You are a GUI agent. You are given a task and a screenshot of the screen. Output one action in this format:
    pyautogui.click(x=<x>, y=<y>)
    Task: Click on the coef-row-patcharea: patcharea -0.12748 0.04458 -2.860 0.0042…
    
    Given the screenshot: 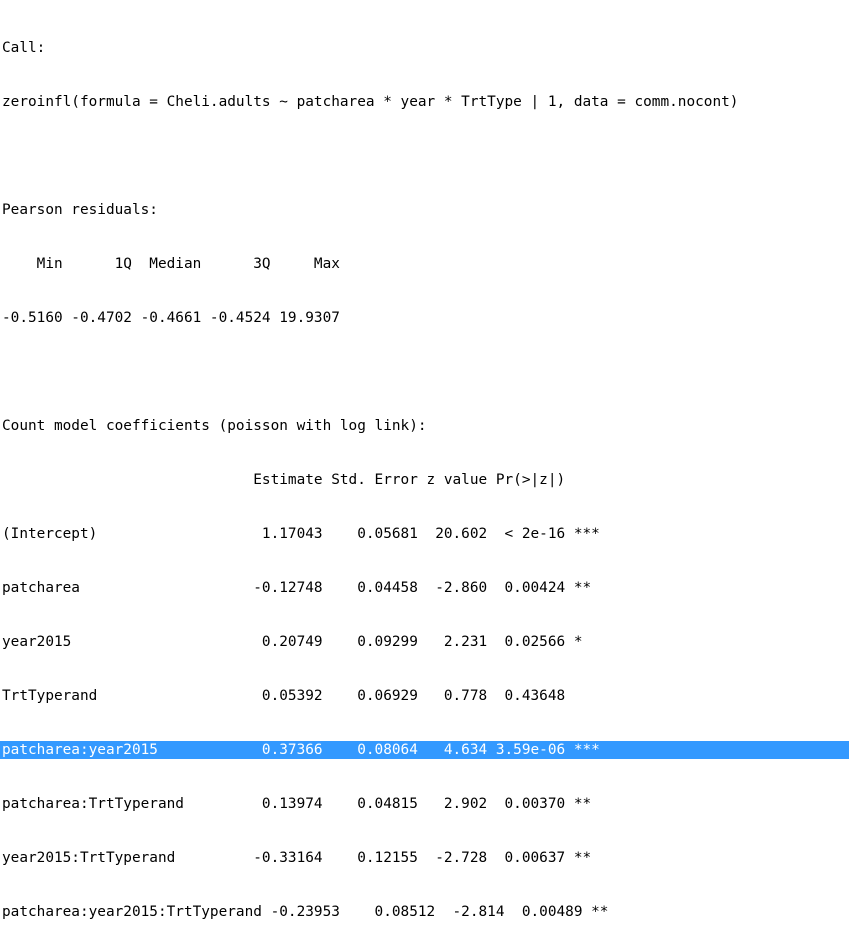 What is the action you would take?
    pyautogui.click(x=301, y=588)
    